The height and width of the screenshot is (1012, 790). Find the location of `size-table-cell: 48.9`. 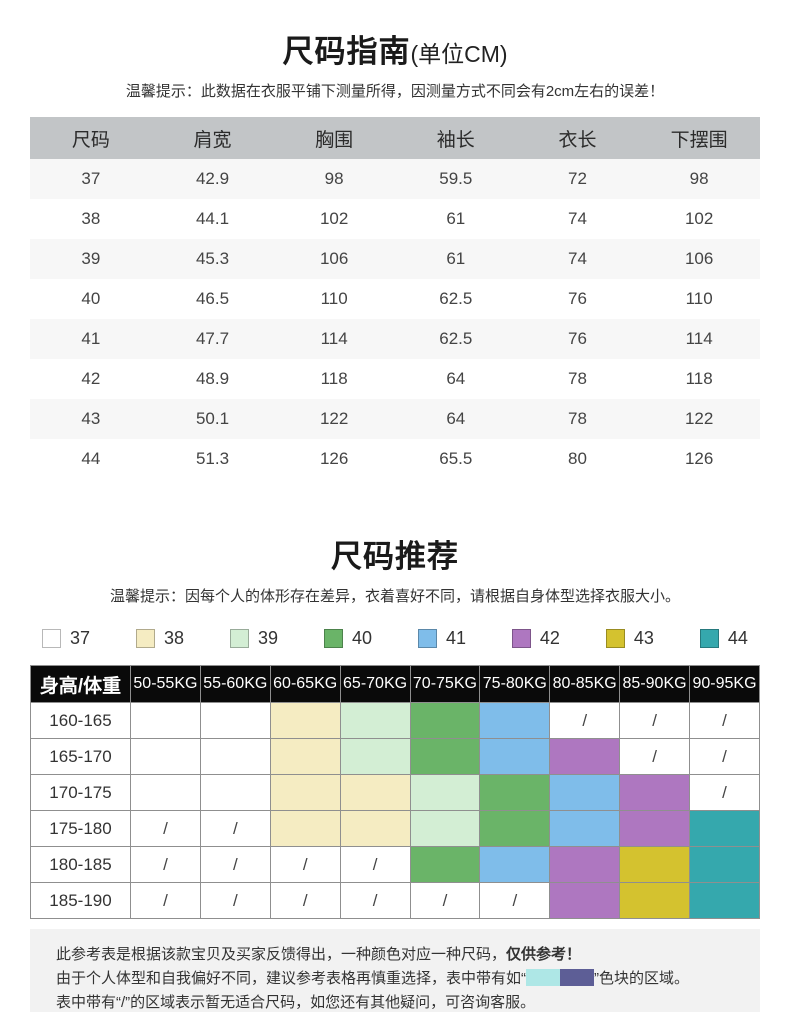

size-table-cell: 48.9 is located at coordinates (212, 379).